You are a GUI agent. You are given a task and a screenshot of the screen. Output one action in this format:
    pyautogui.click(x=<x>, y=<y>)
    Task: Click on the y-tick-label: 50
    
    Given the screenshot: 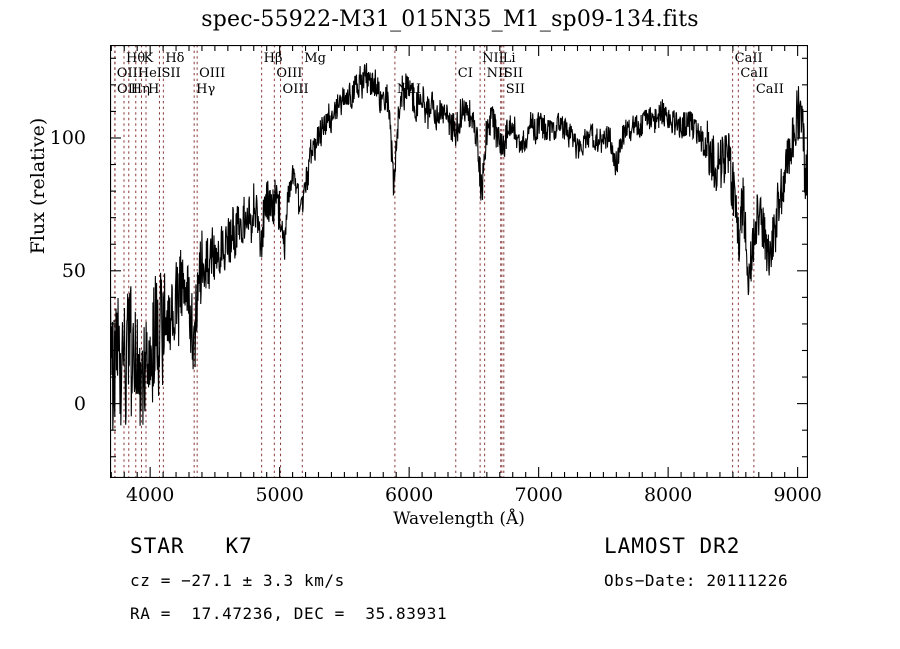 What is the action you would take?
    pyautogui.click(x=73, y=270)
    